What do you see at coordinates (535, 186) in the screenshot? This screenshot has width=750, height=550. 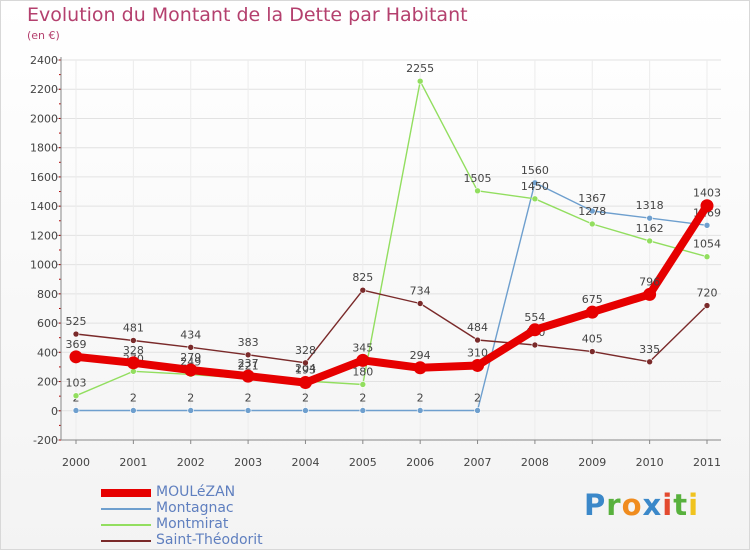 I see `data-label-montmirat: 1450` at bounding box center [535, 186].